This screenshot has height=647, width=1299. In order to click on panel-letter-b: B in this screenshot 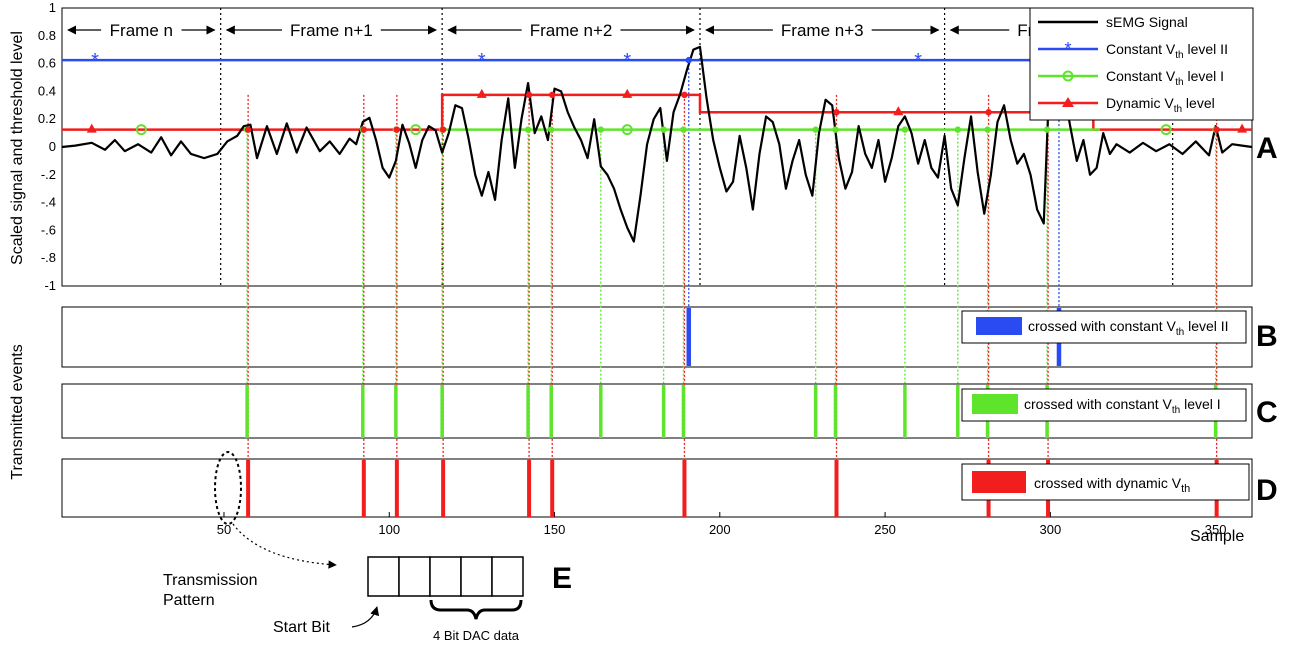, I will do `click(1267, 336)`.